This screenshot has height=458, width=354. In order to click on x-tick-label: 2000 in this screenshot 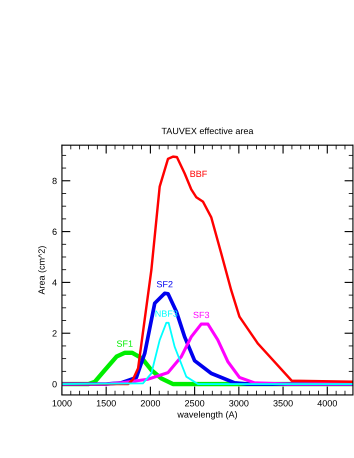, I will do `click(150, 403)`.